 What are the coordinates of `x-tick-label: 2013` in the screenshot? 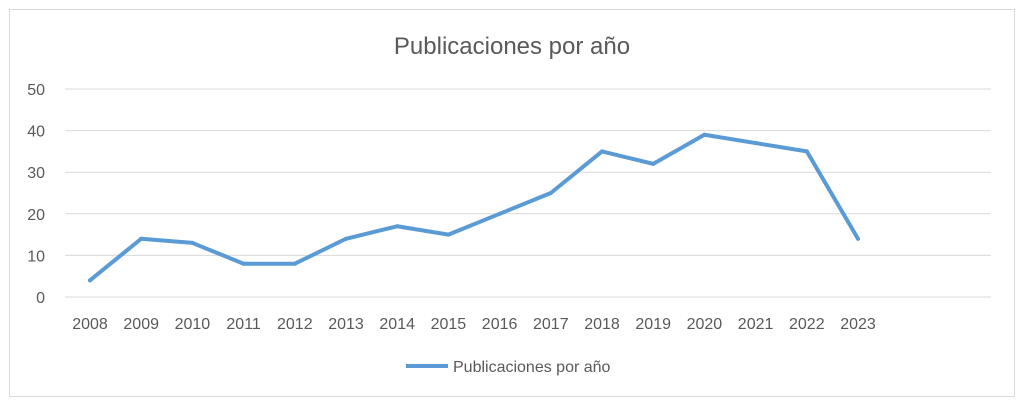 It's located at (346, 324).